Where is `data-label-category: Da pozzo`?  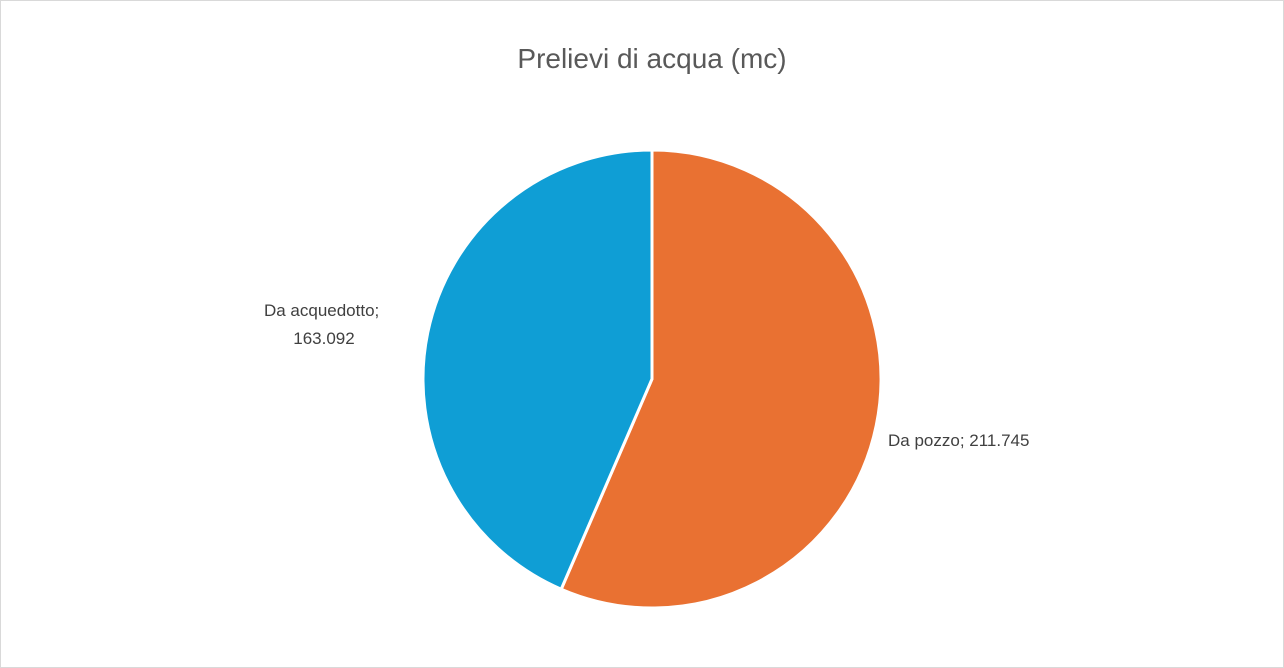 data-label-category: Da pozzo is located at coordinates (924, 440).